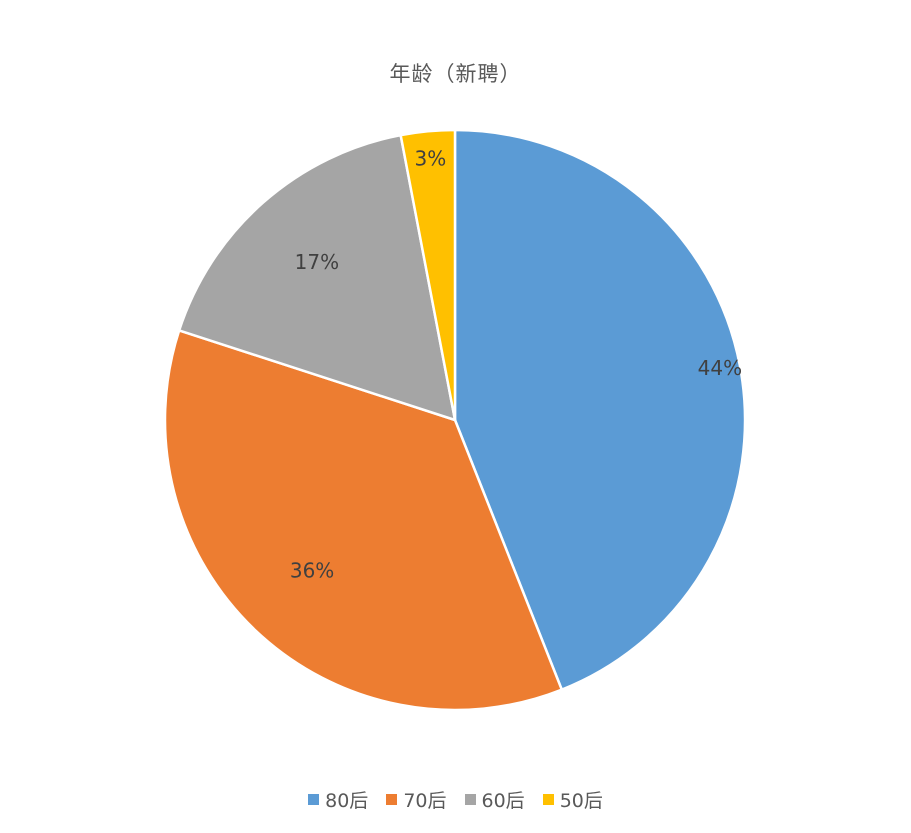 This screenshot has width=911, height=833. Describe the element at coordinates (425, 801) in the screenshot. I see `legend-label: 70后` at that location.